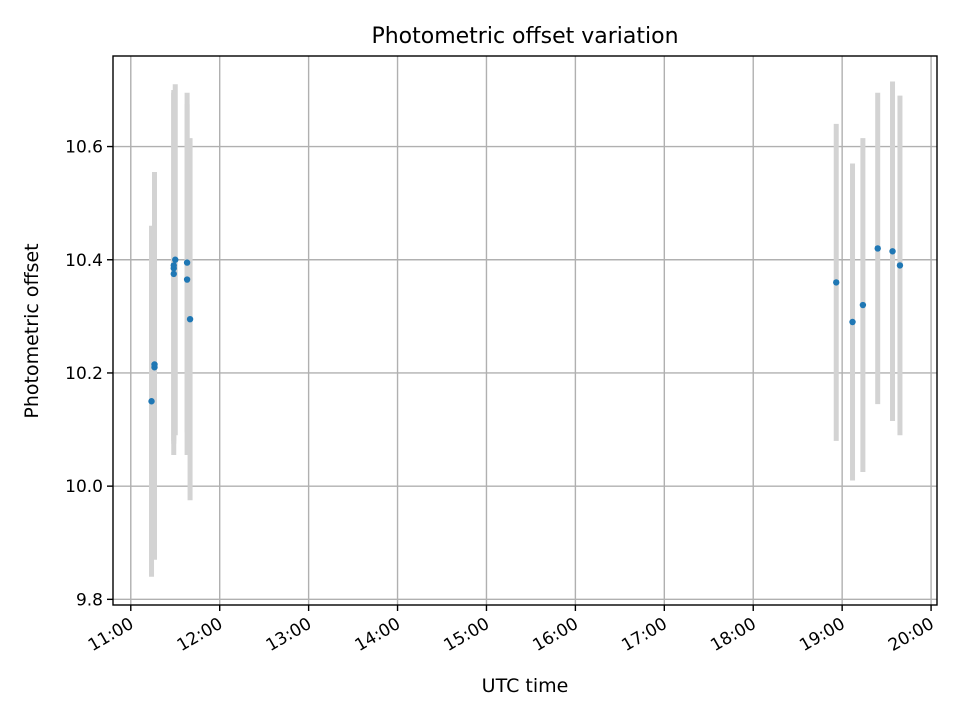  Describe the element at coordinates (89, 600) in the screenshot. I see `y-tick-label: 9.8` at that location.